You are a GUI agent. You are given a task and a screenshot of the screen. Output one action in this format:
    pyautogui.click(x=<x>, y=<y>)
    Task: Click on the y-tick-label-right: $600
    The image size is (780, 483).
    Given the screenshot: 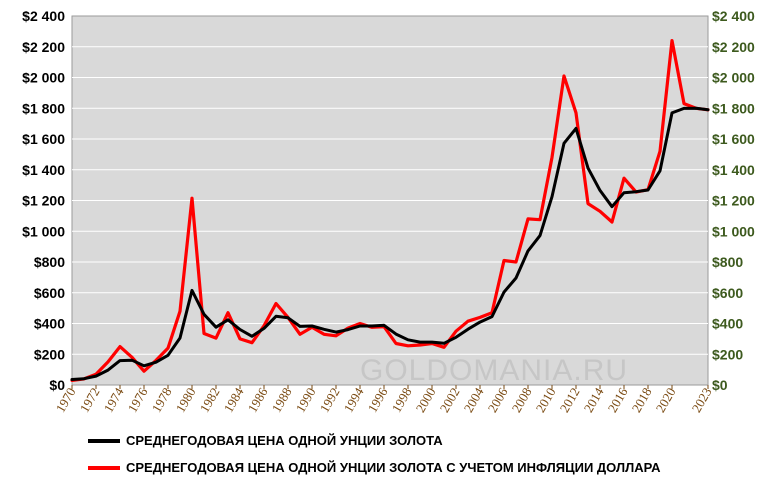 What is the action you would take?
    pyautogui.click(x=727, y=293)
    